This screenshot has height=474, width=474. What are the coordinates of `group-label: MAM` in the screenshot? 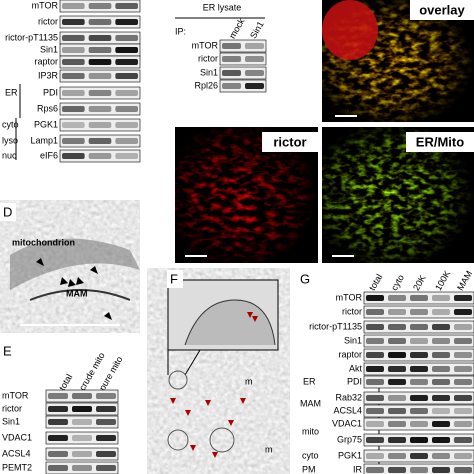 It's located at (310, 403).